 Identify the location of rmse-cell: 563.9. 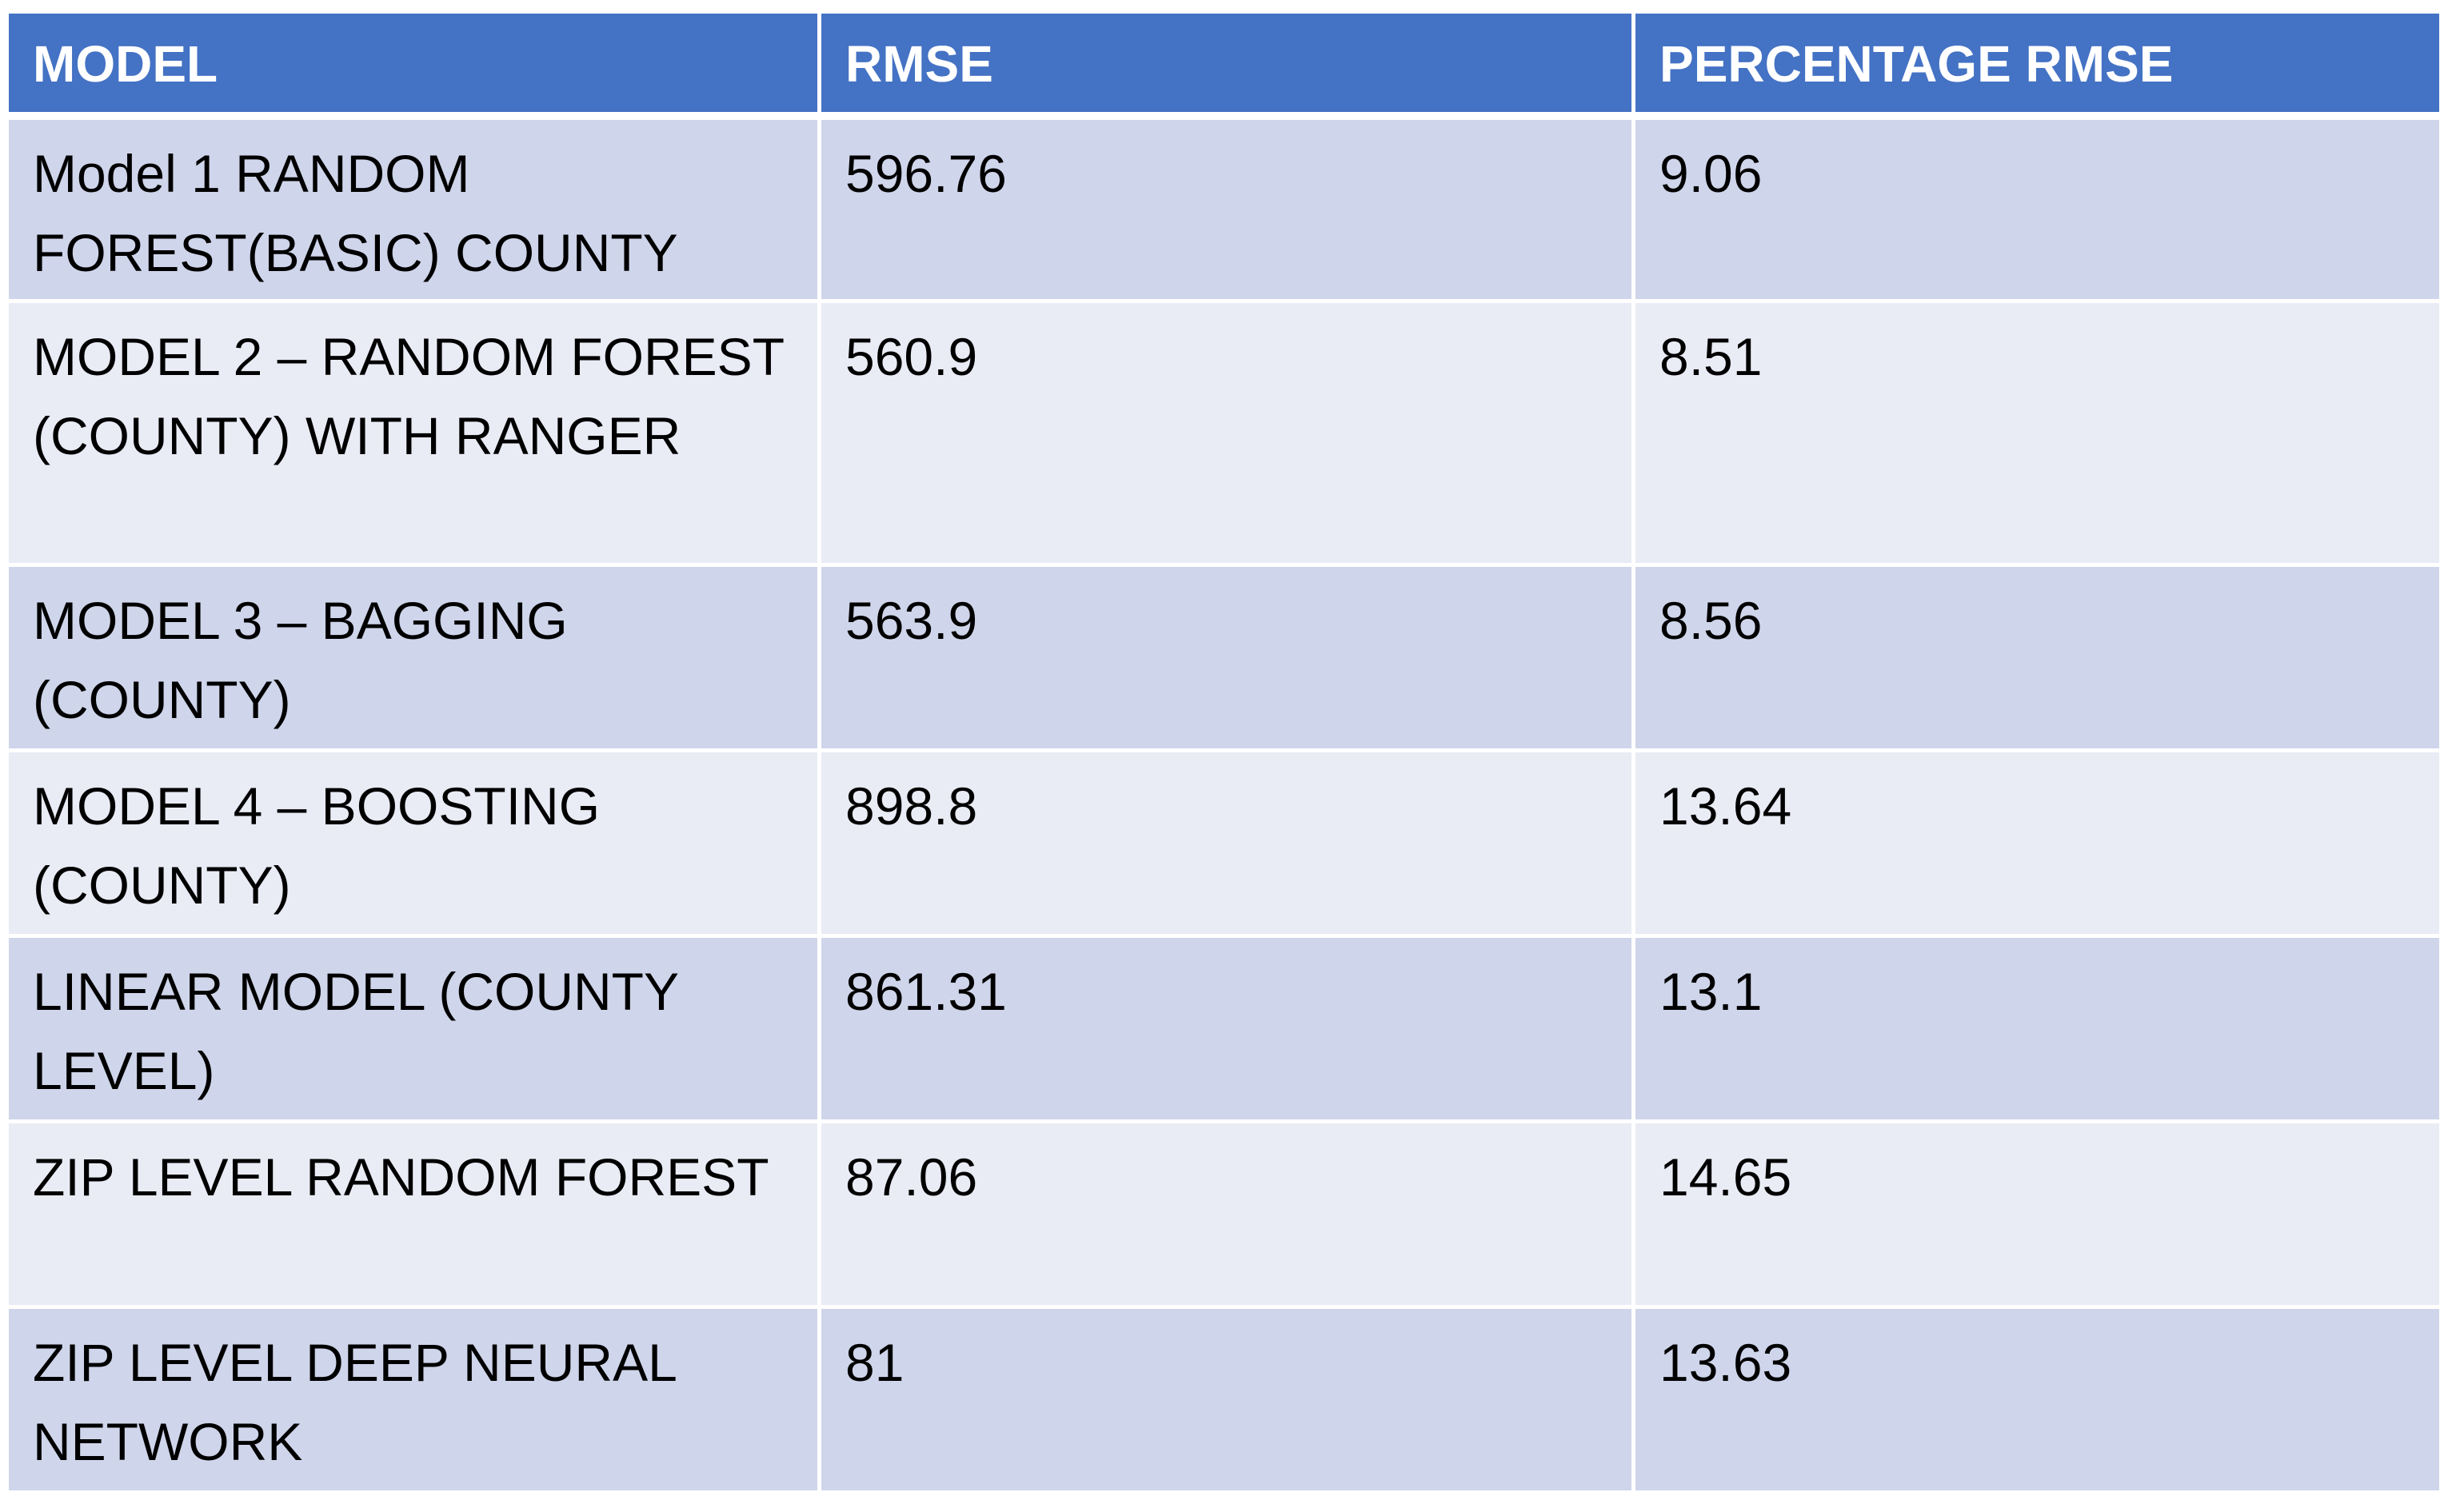
(1227, 658).